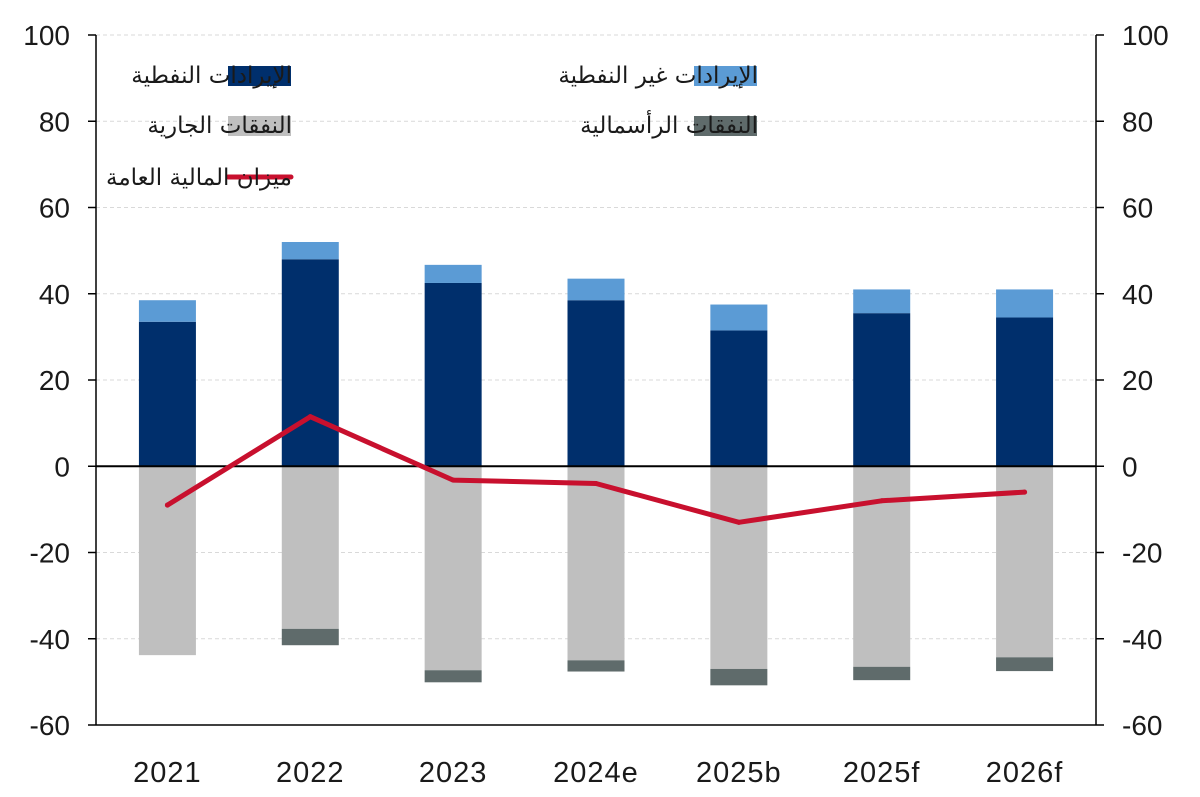 Image resolution: width=1200 pixels, height=797 pixels. I want to click on category-label: 2025f, so click(882, 773).